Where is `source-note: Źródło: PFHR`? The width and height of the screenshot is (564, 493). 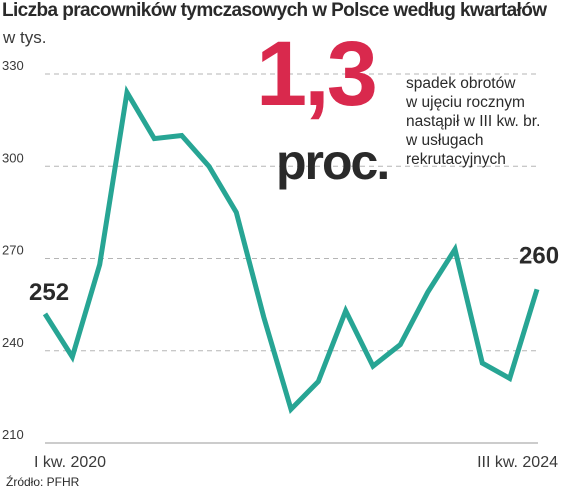 source-note: Źródło: PFHR is located at coordinates (43, 482).